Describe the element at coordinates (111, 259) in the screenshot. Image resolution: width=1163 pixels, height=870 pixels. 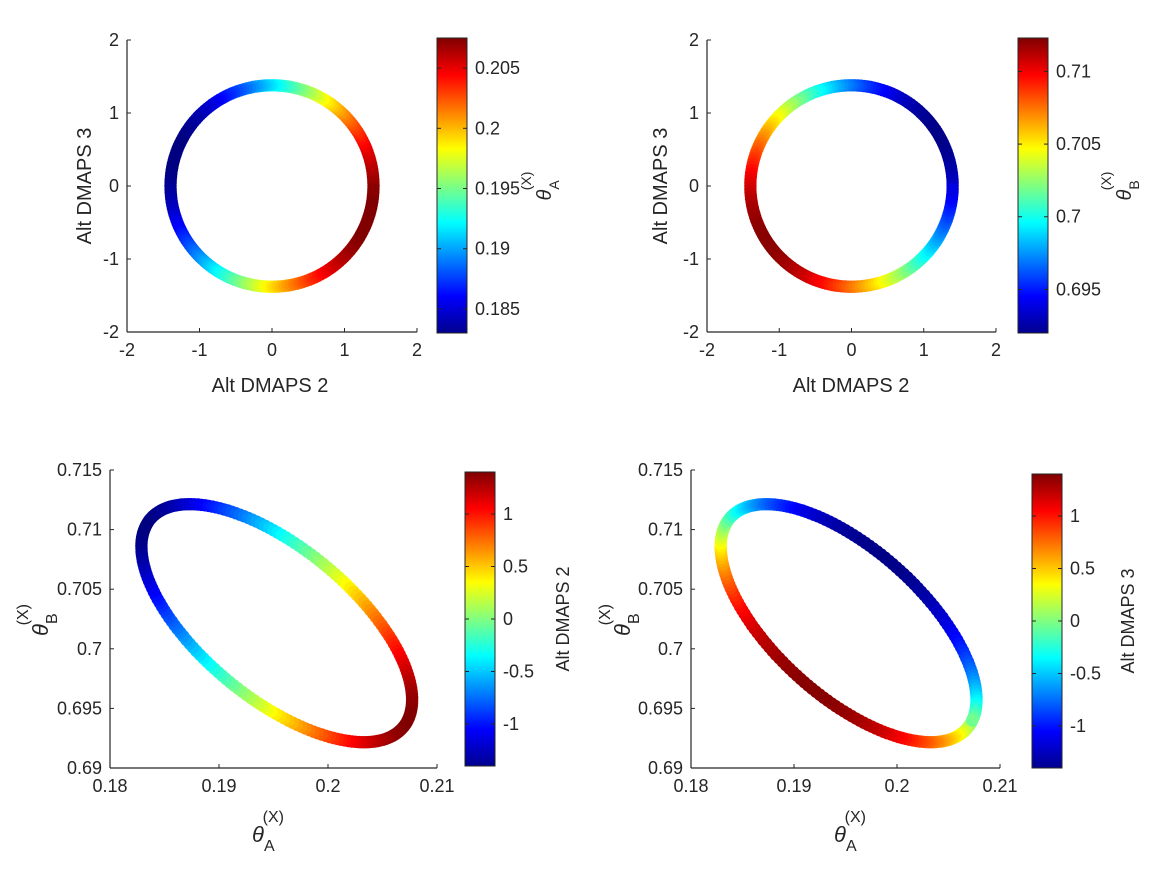
I see `panel-1-y-tick-label: -1` at that location.